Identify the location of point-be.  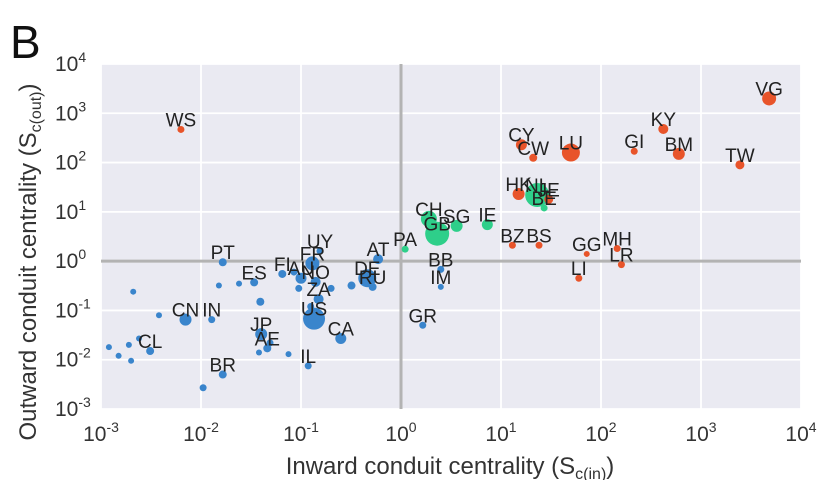
(544, 208).